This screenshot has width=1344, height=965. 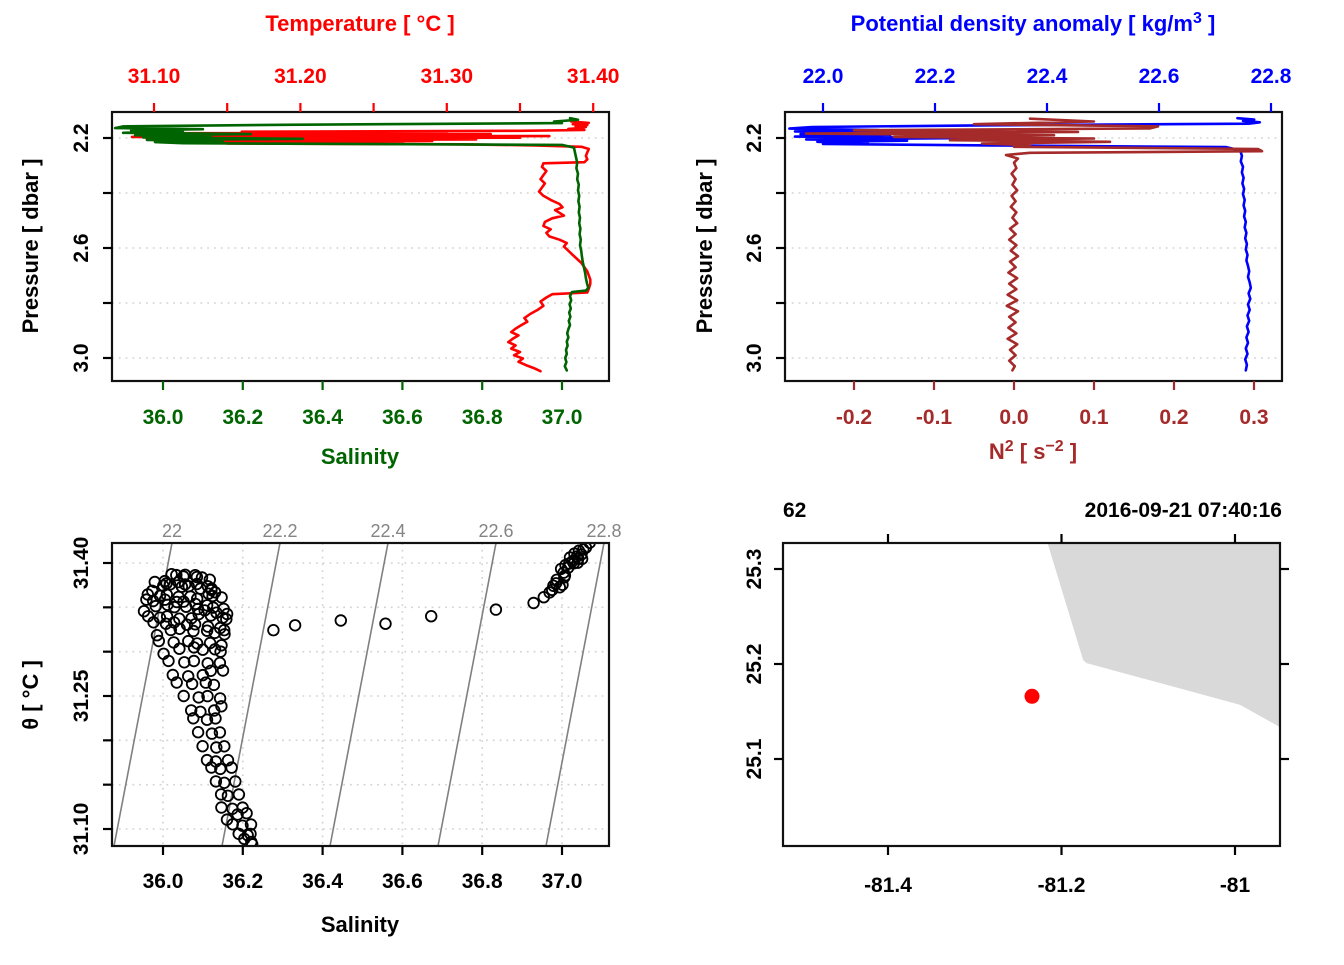 What do you see at coordinates (387, 531) in the screenshot?
I see `isopycnal-label: 22.4` at bounding box center [387, 531].